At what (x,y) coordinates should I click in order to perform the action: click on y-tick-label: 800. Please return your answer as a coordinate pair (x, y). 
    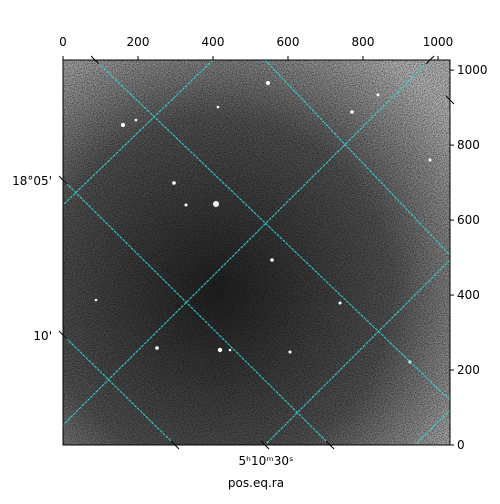
    Looking at the image, I should click on (468, 145).